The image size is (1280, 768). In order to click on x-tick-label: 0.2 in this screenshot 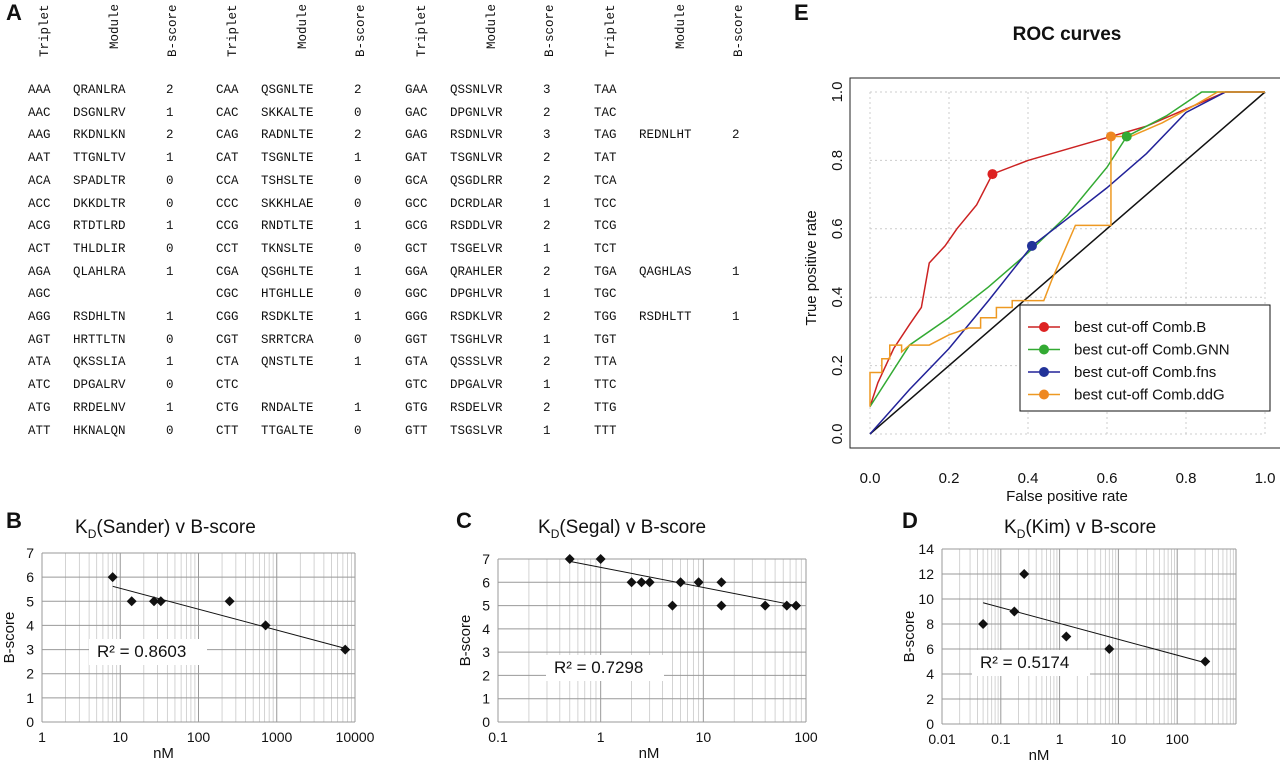, I will do `click(949, 478)`.